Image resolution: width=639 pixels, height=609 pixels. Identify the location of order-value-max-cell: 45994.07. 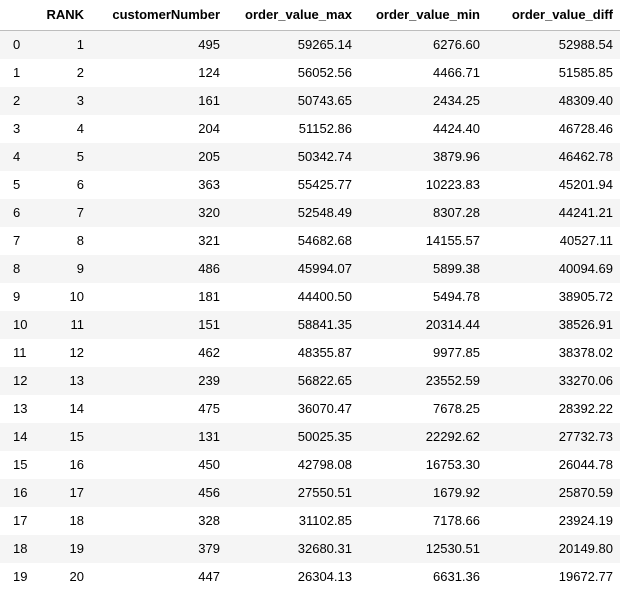
(324, 268).